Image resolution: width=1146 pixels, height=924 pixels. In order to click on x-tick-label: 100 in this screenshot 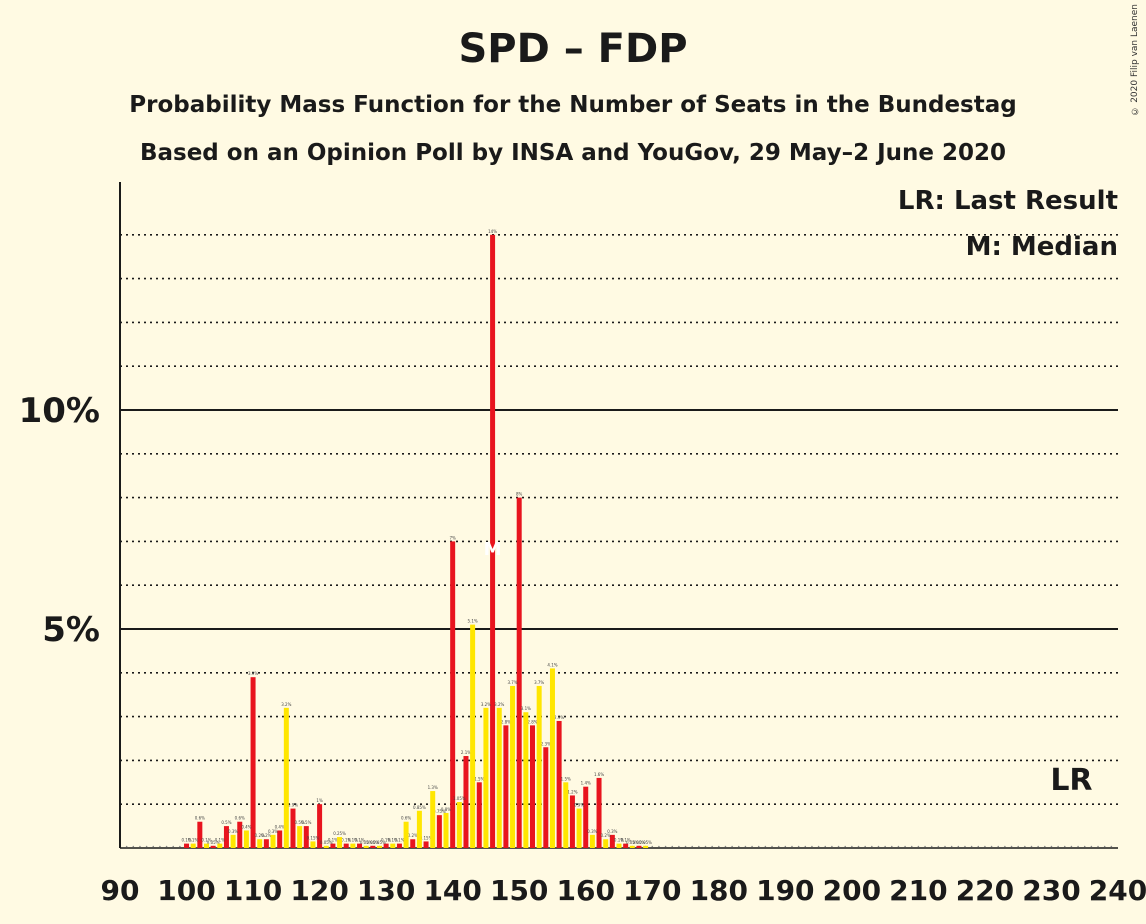, I will do `click(186, 890)`.